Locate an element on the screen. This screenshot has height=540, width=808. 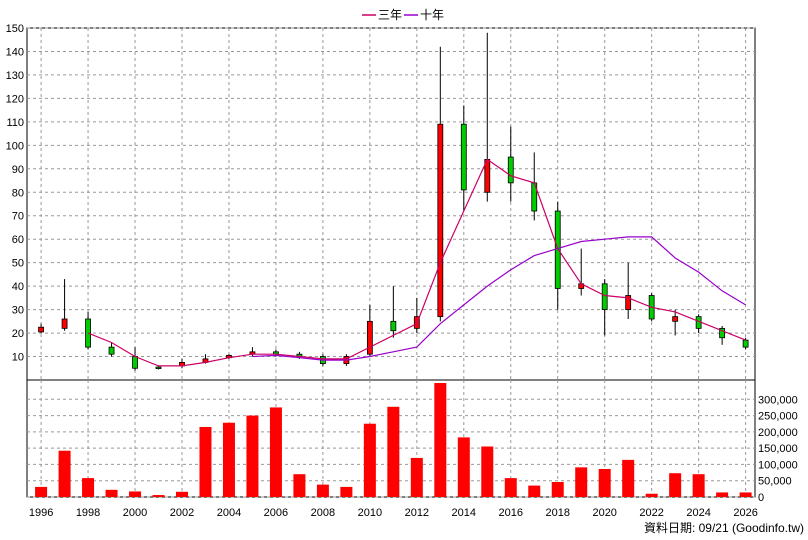
volume-tick-label: 150,000 is located at coordinates (778, 449).